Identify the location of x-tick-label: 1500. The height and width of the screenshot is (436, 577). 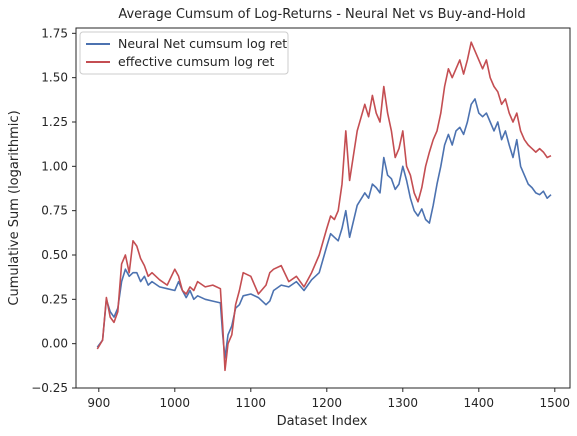
(555, 403).